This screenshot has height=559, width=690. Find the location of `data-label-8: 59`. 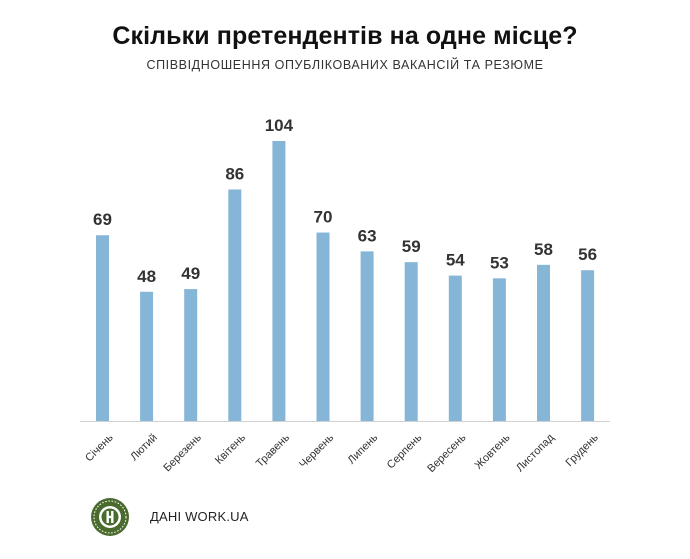

data-label-8: 59 is located at coordinates (411, 246).